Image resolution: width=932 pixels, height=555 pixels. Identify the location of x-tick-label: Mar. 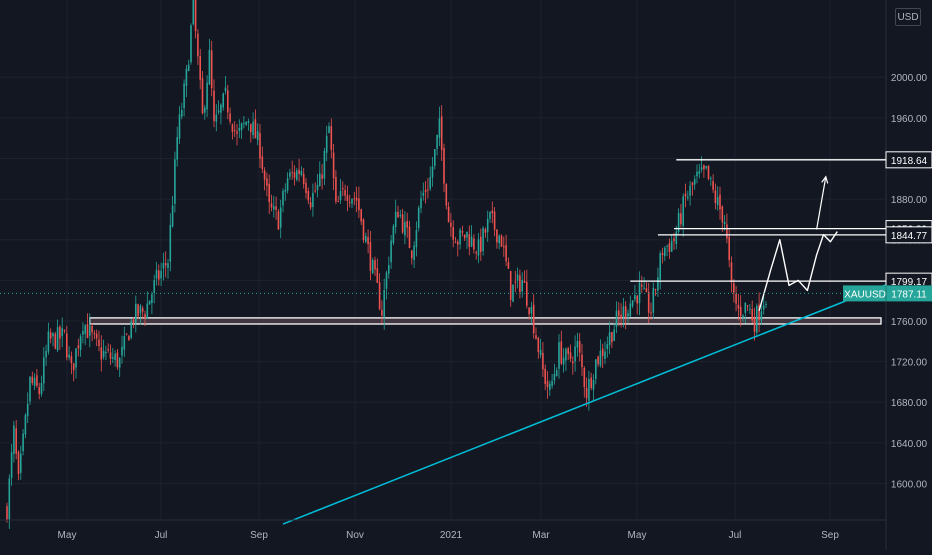
(541, 535).